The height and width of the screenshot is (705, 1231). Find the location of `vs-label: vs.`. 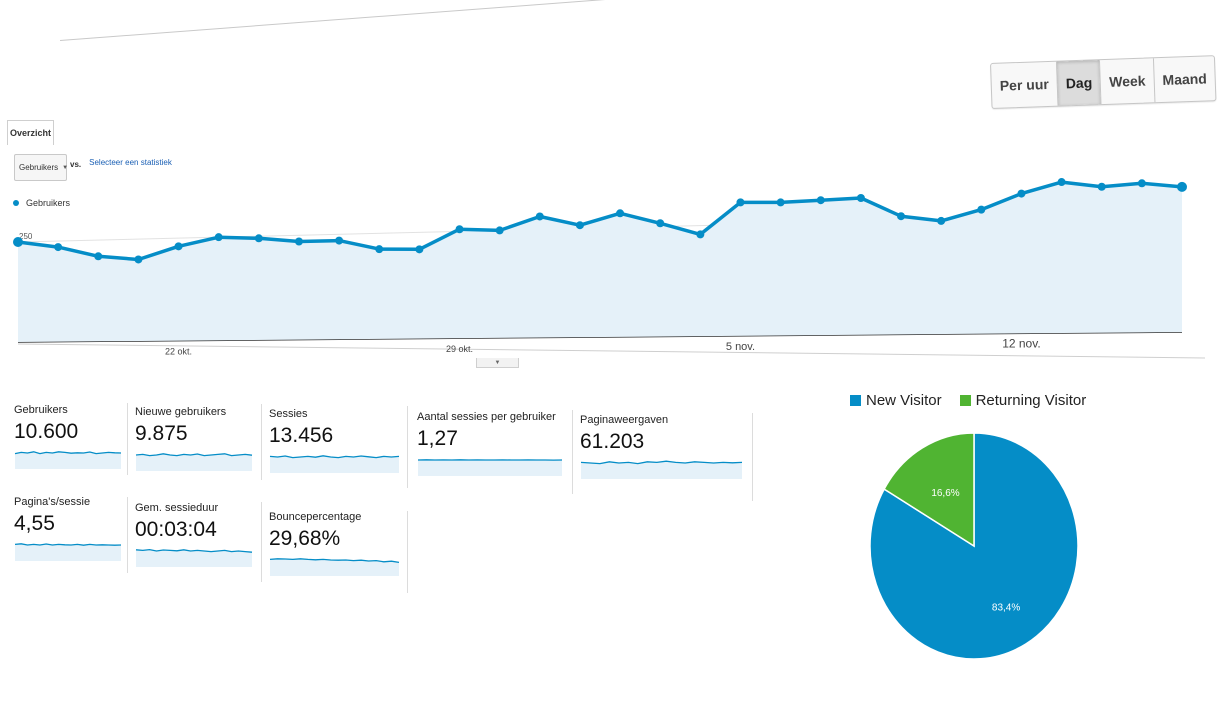

vs-label: vs. is located at coordinates (76, 164).